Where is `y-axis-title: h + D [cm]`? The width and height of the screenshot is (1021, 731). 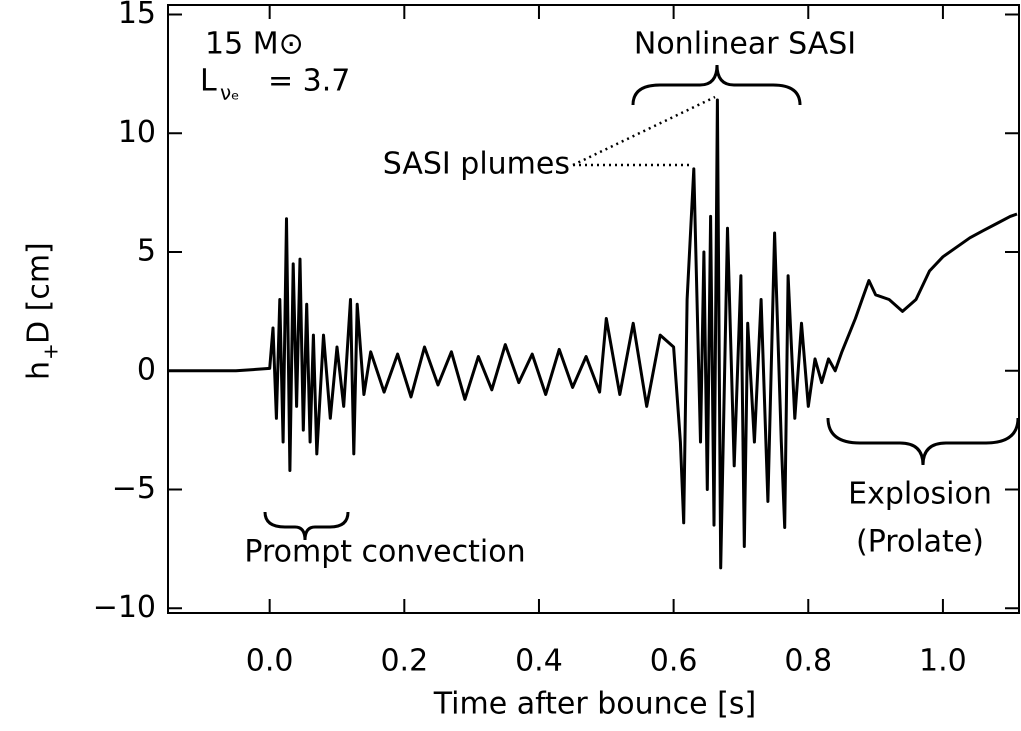
y-axis-title: h + D [cm] is located at coordinates (42, 311).